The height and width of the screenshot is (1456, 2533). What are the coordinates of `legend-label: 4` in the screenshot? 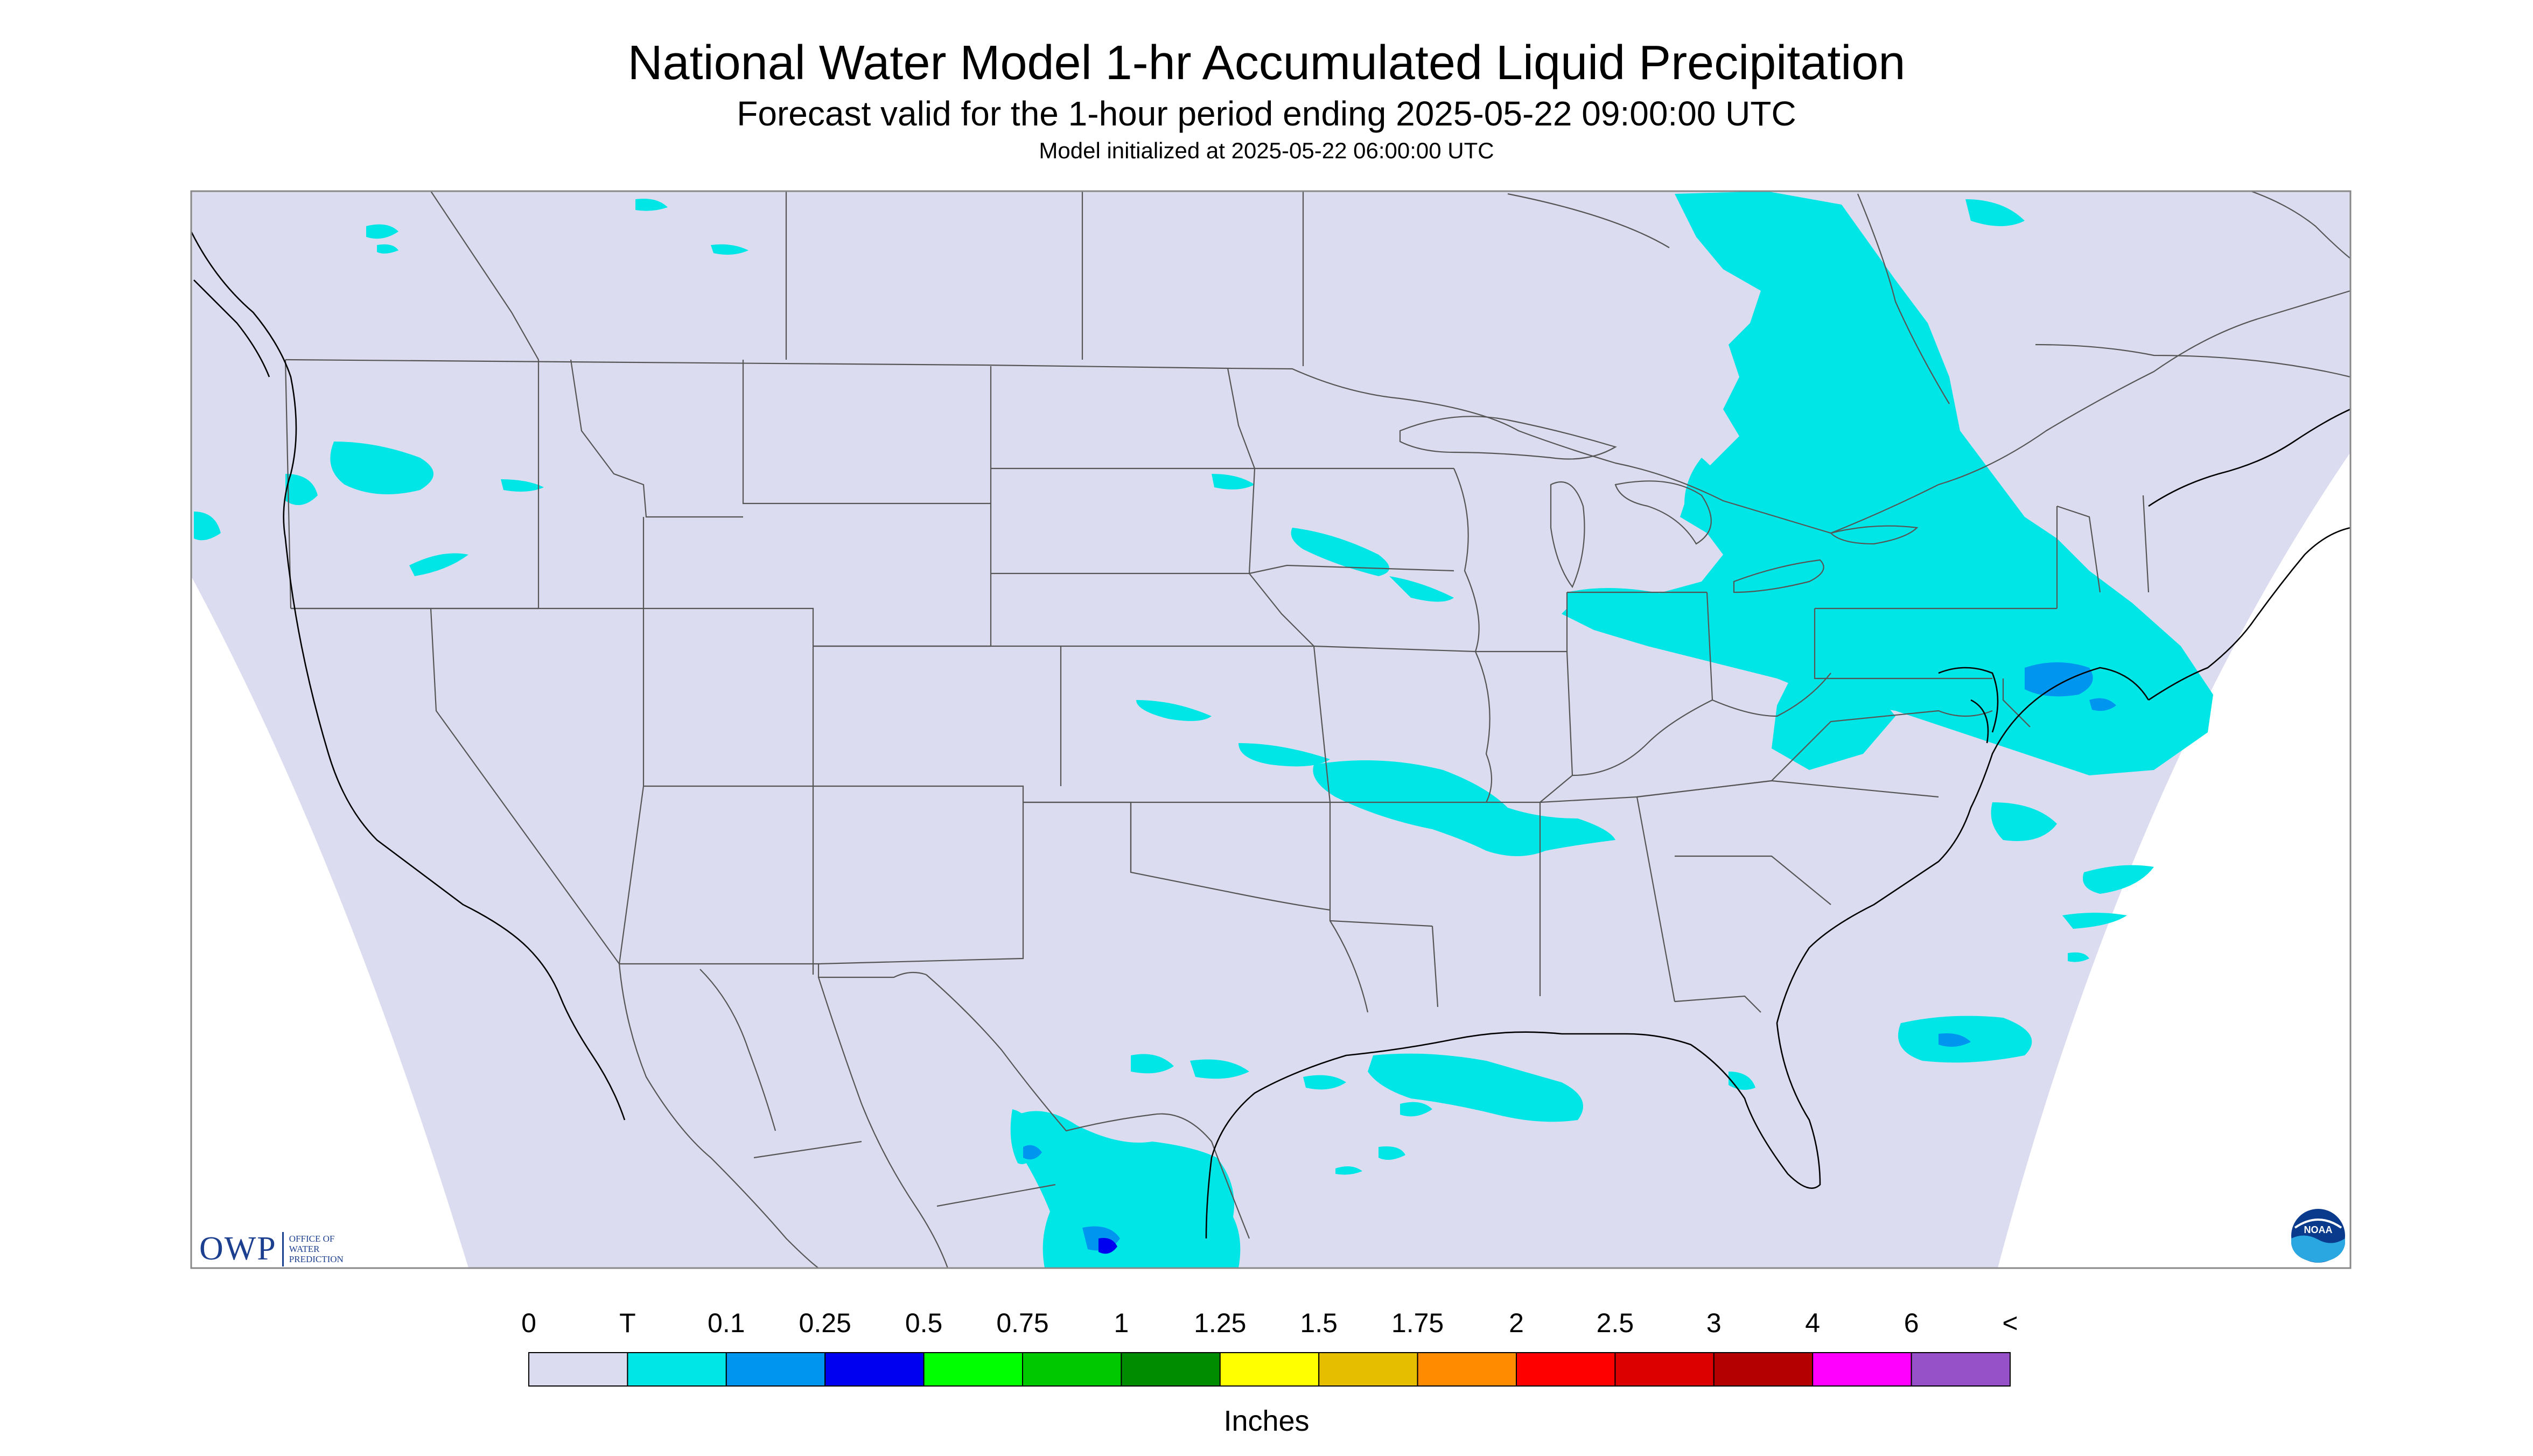 It's located at (1813, 1323).